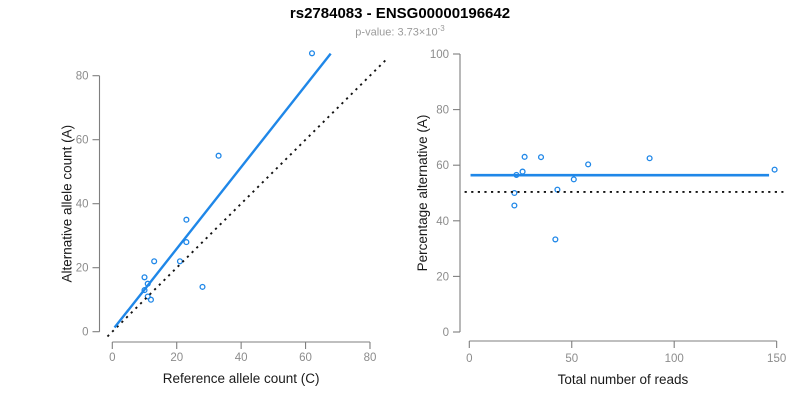 The height and width of the screenshot is (400, 800). What do you see at coordinates (674, 359) in the screenshot?
I see `x-tick-label: 100` at bounding box center [674, 359].